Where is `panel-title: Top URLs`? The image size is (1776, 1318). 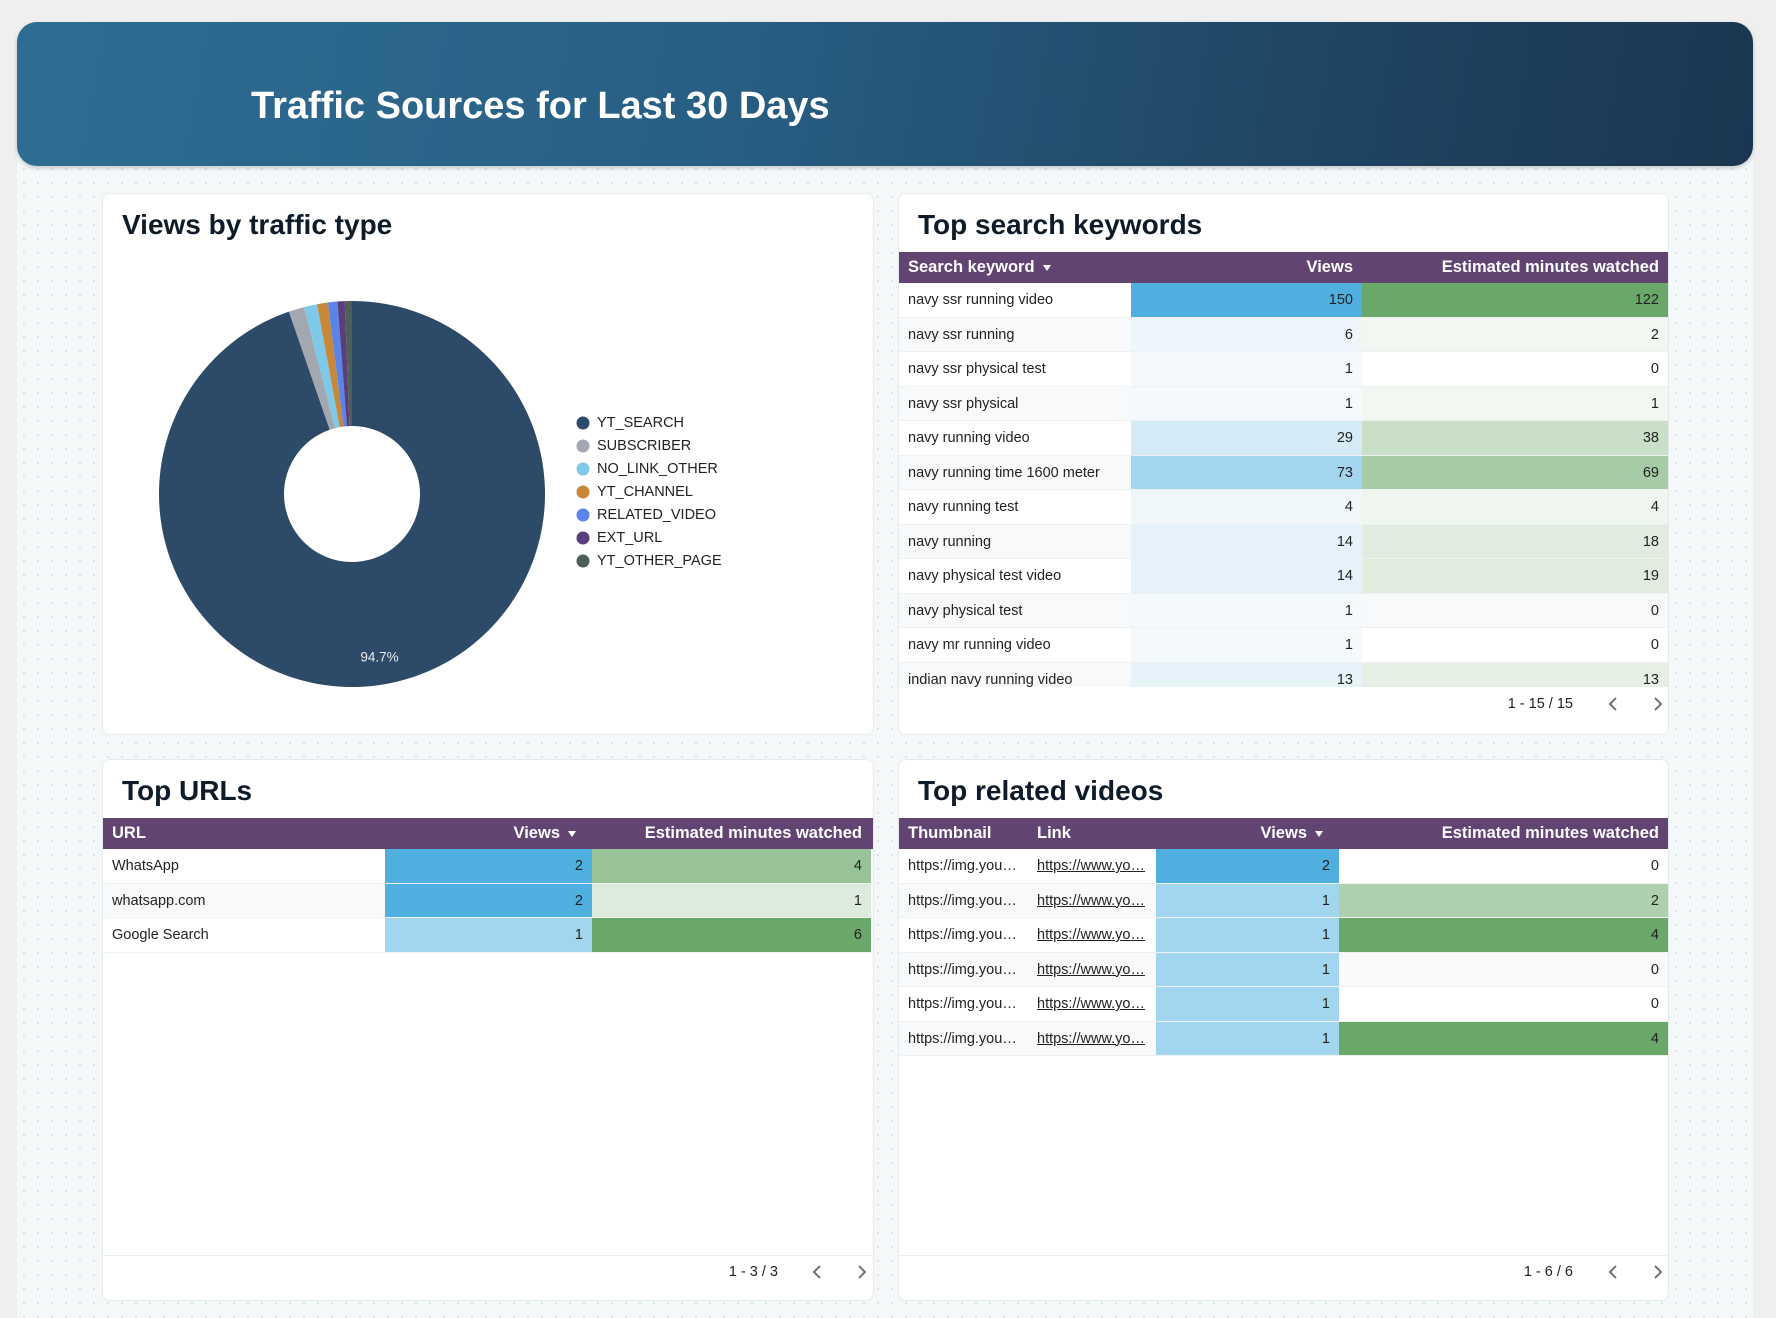 panel-title: Top URLs is located at coordinates (187, 790).